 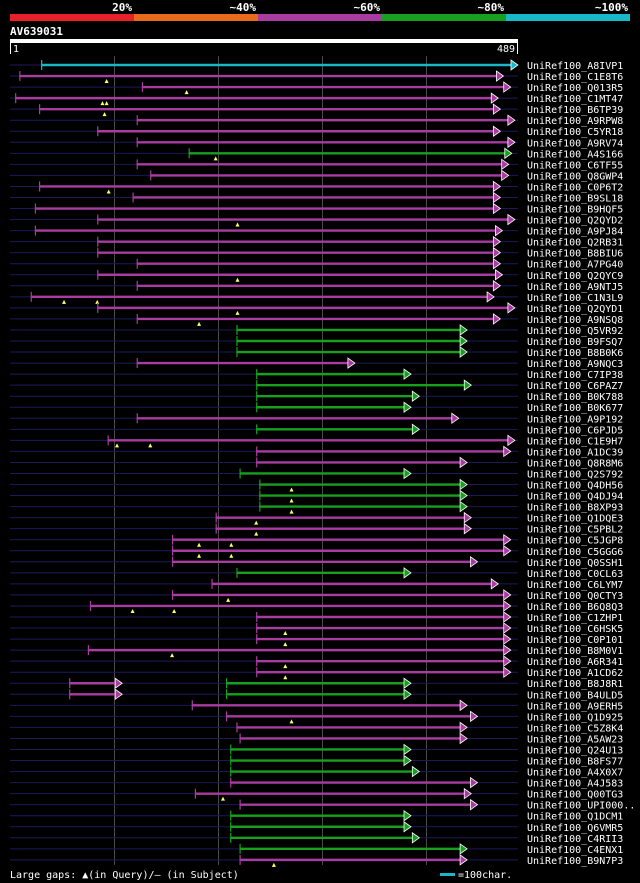 I want to click on hit-label: UniRef100_B6TP39, so click(x=575, y=110).